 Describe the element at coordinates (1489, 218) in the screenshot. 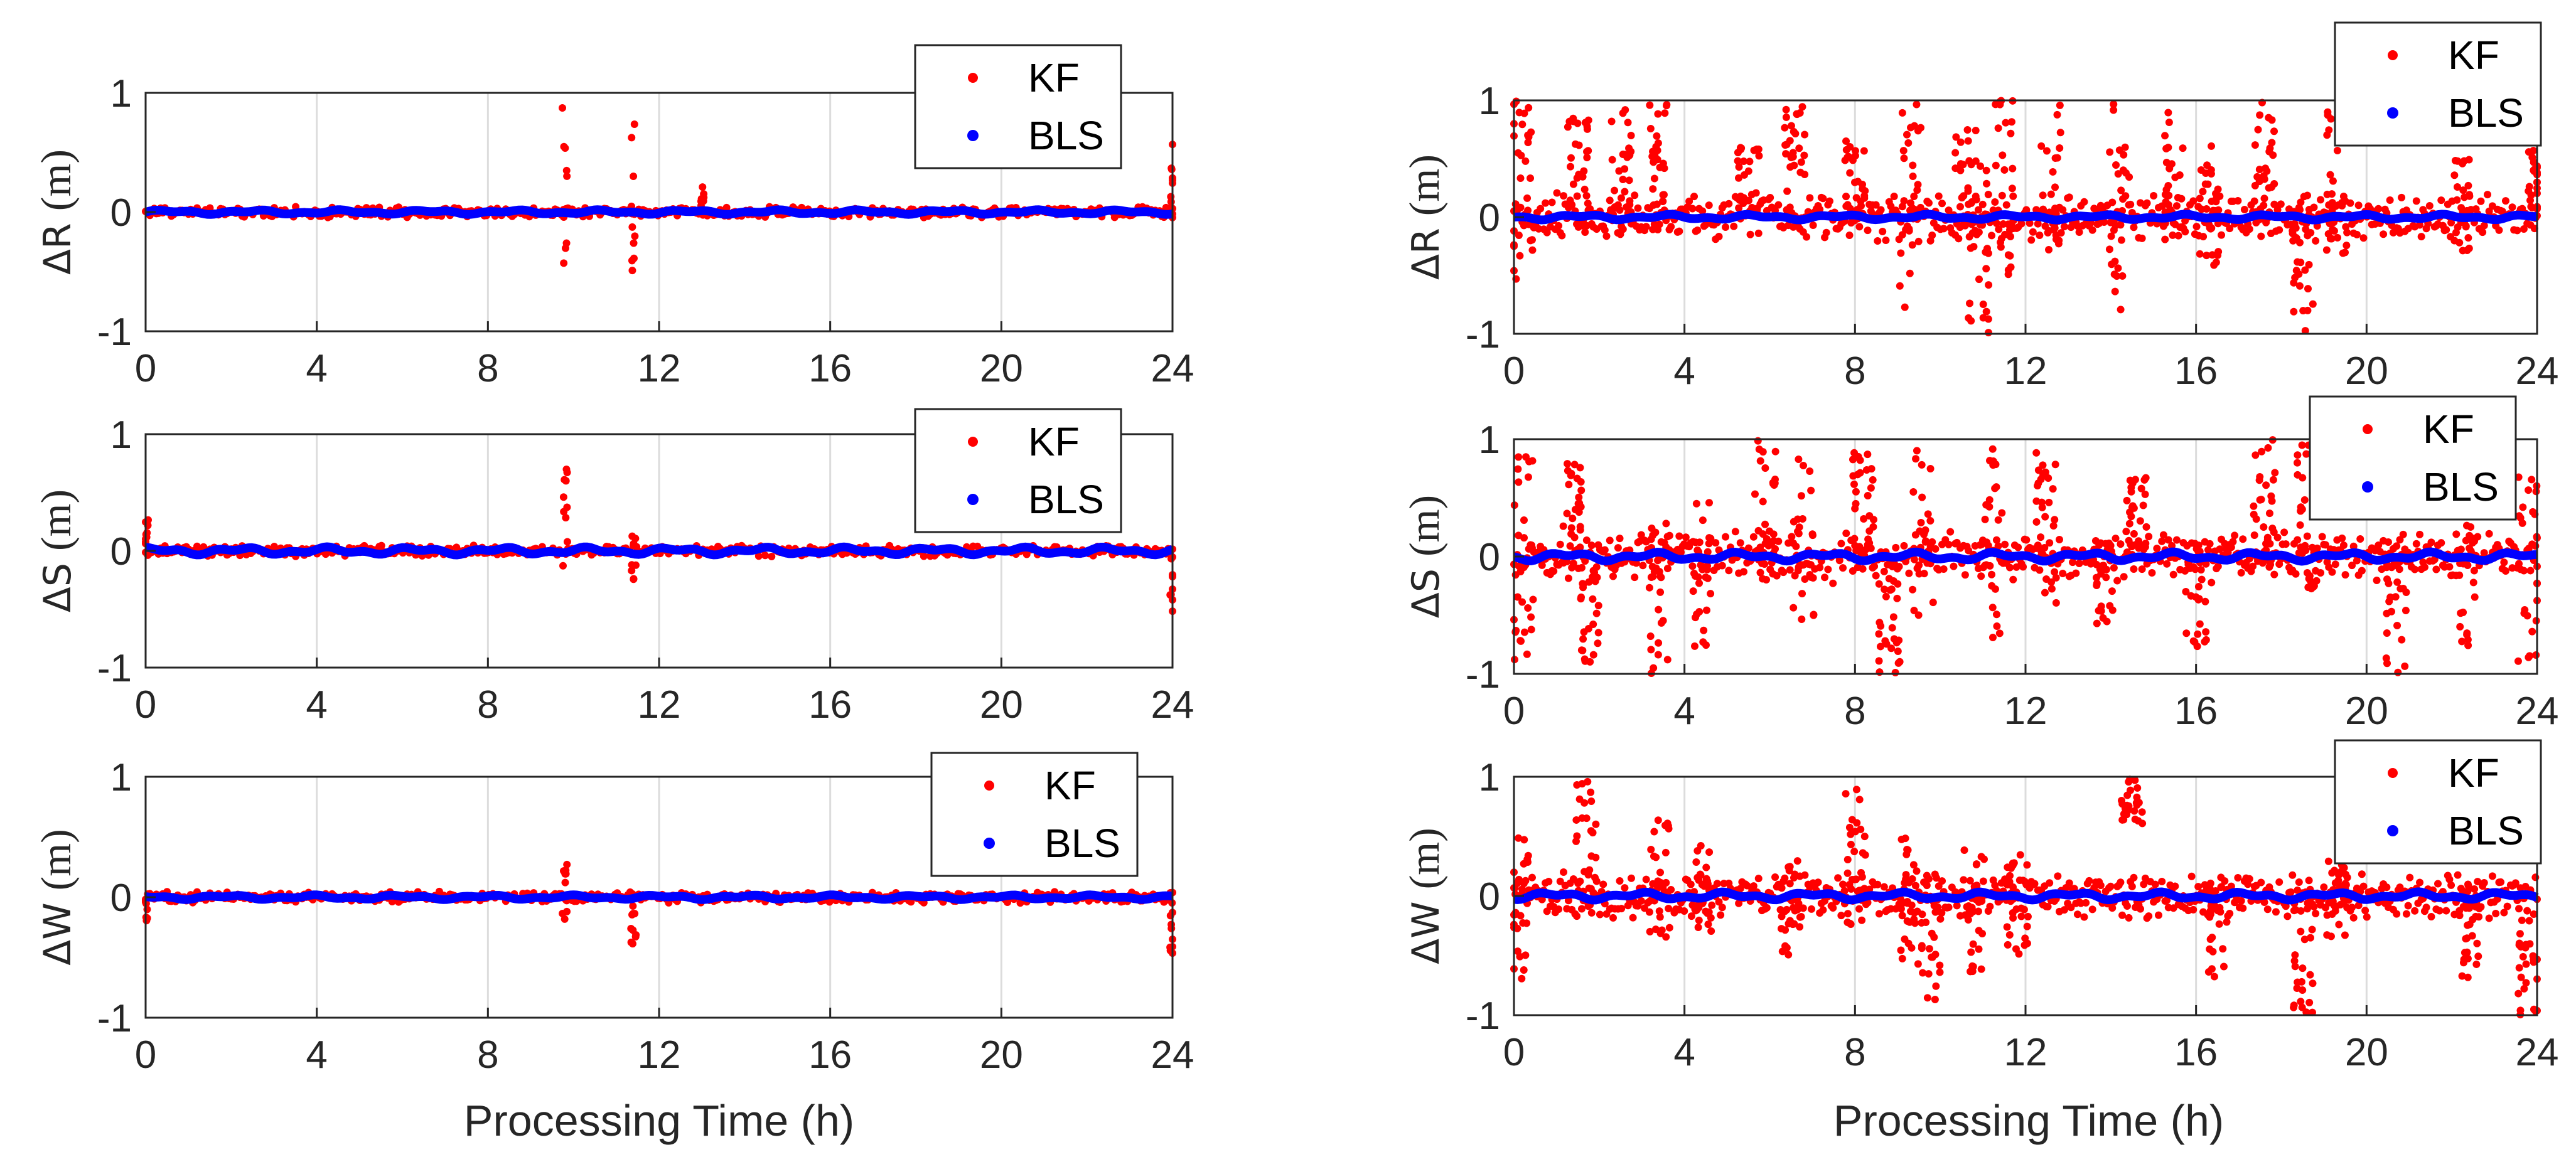

I see `y-tick-label: 0` at that location.